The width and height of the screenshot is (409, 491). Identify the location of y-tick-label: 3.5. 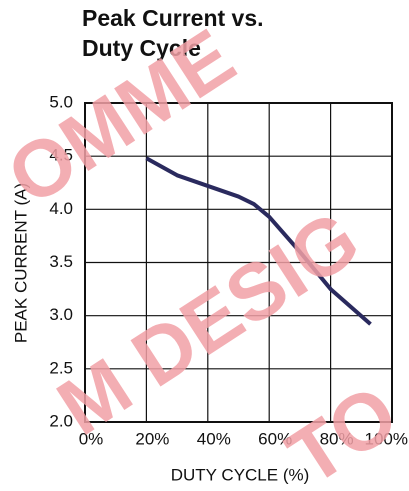
(61, 261).